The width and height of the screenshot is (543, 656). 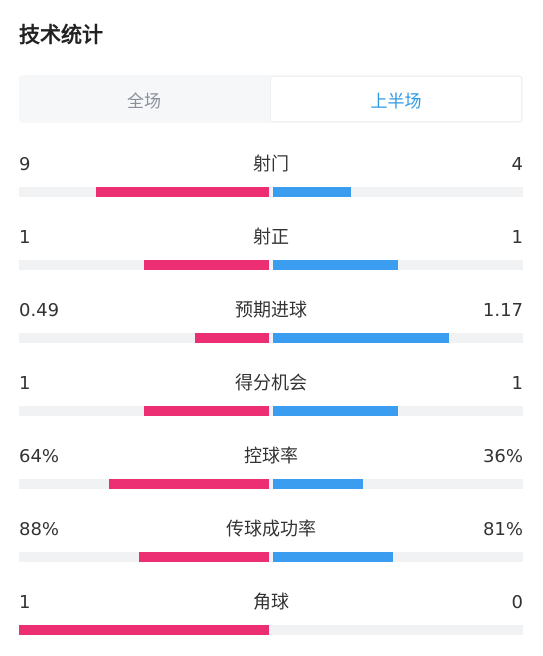 I want to click on away-value: 36%, so click(x=502, y=456).